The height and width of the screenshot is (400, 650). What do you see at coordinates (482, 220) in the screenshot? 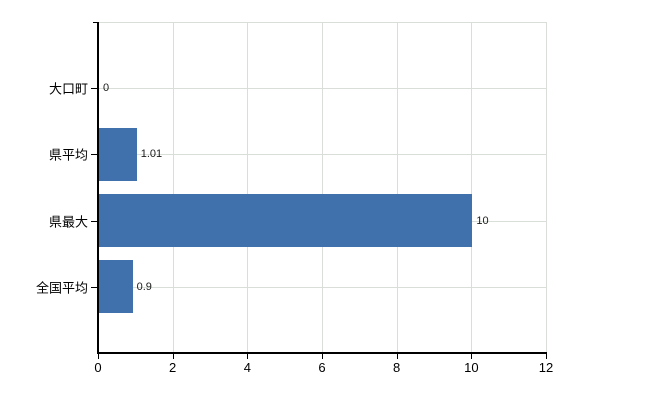
I see `value-label: 10` at bounding box center [482, 220].